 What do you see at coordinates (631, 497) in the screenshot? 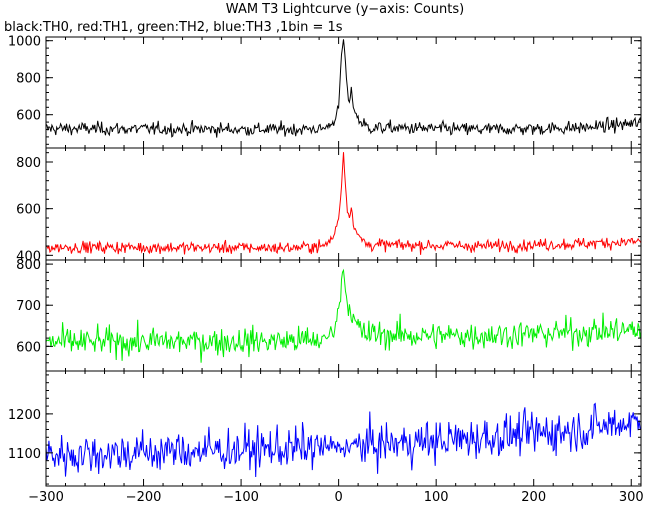
I see `x-tick-label: 300` at bounding box center [631, 497].